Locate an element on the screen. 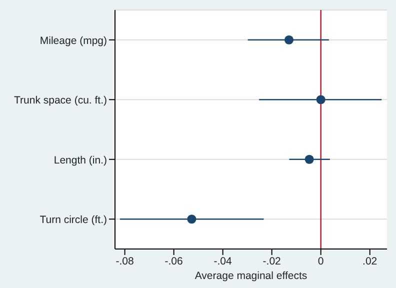 The image size is (396, 288). x-tick-label: .02 is located at coordinates (370, 261).